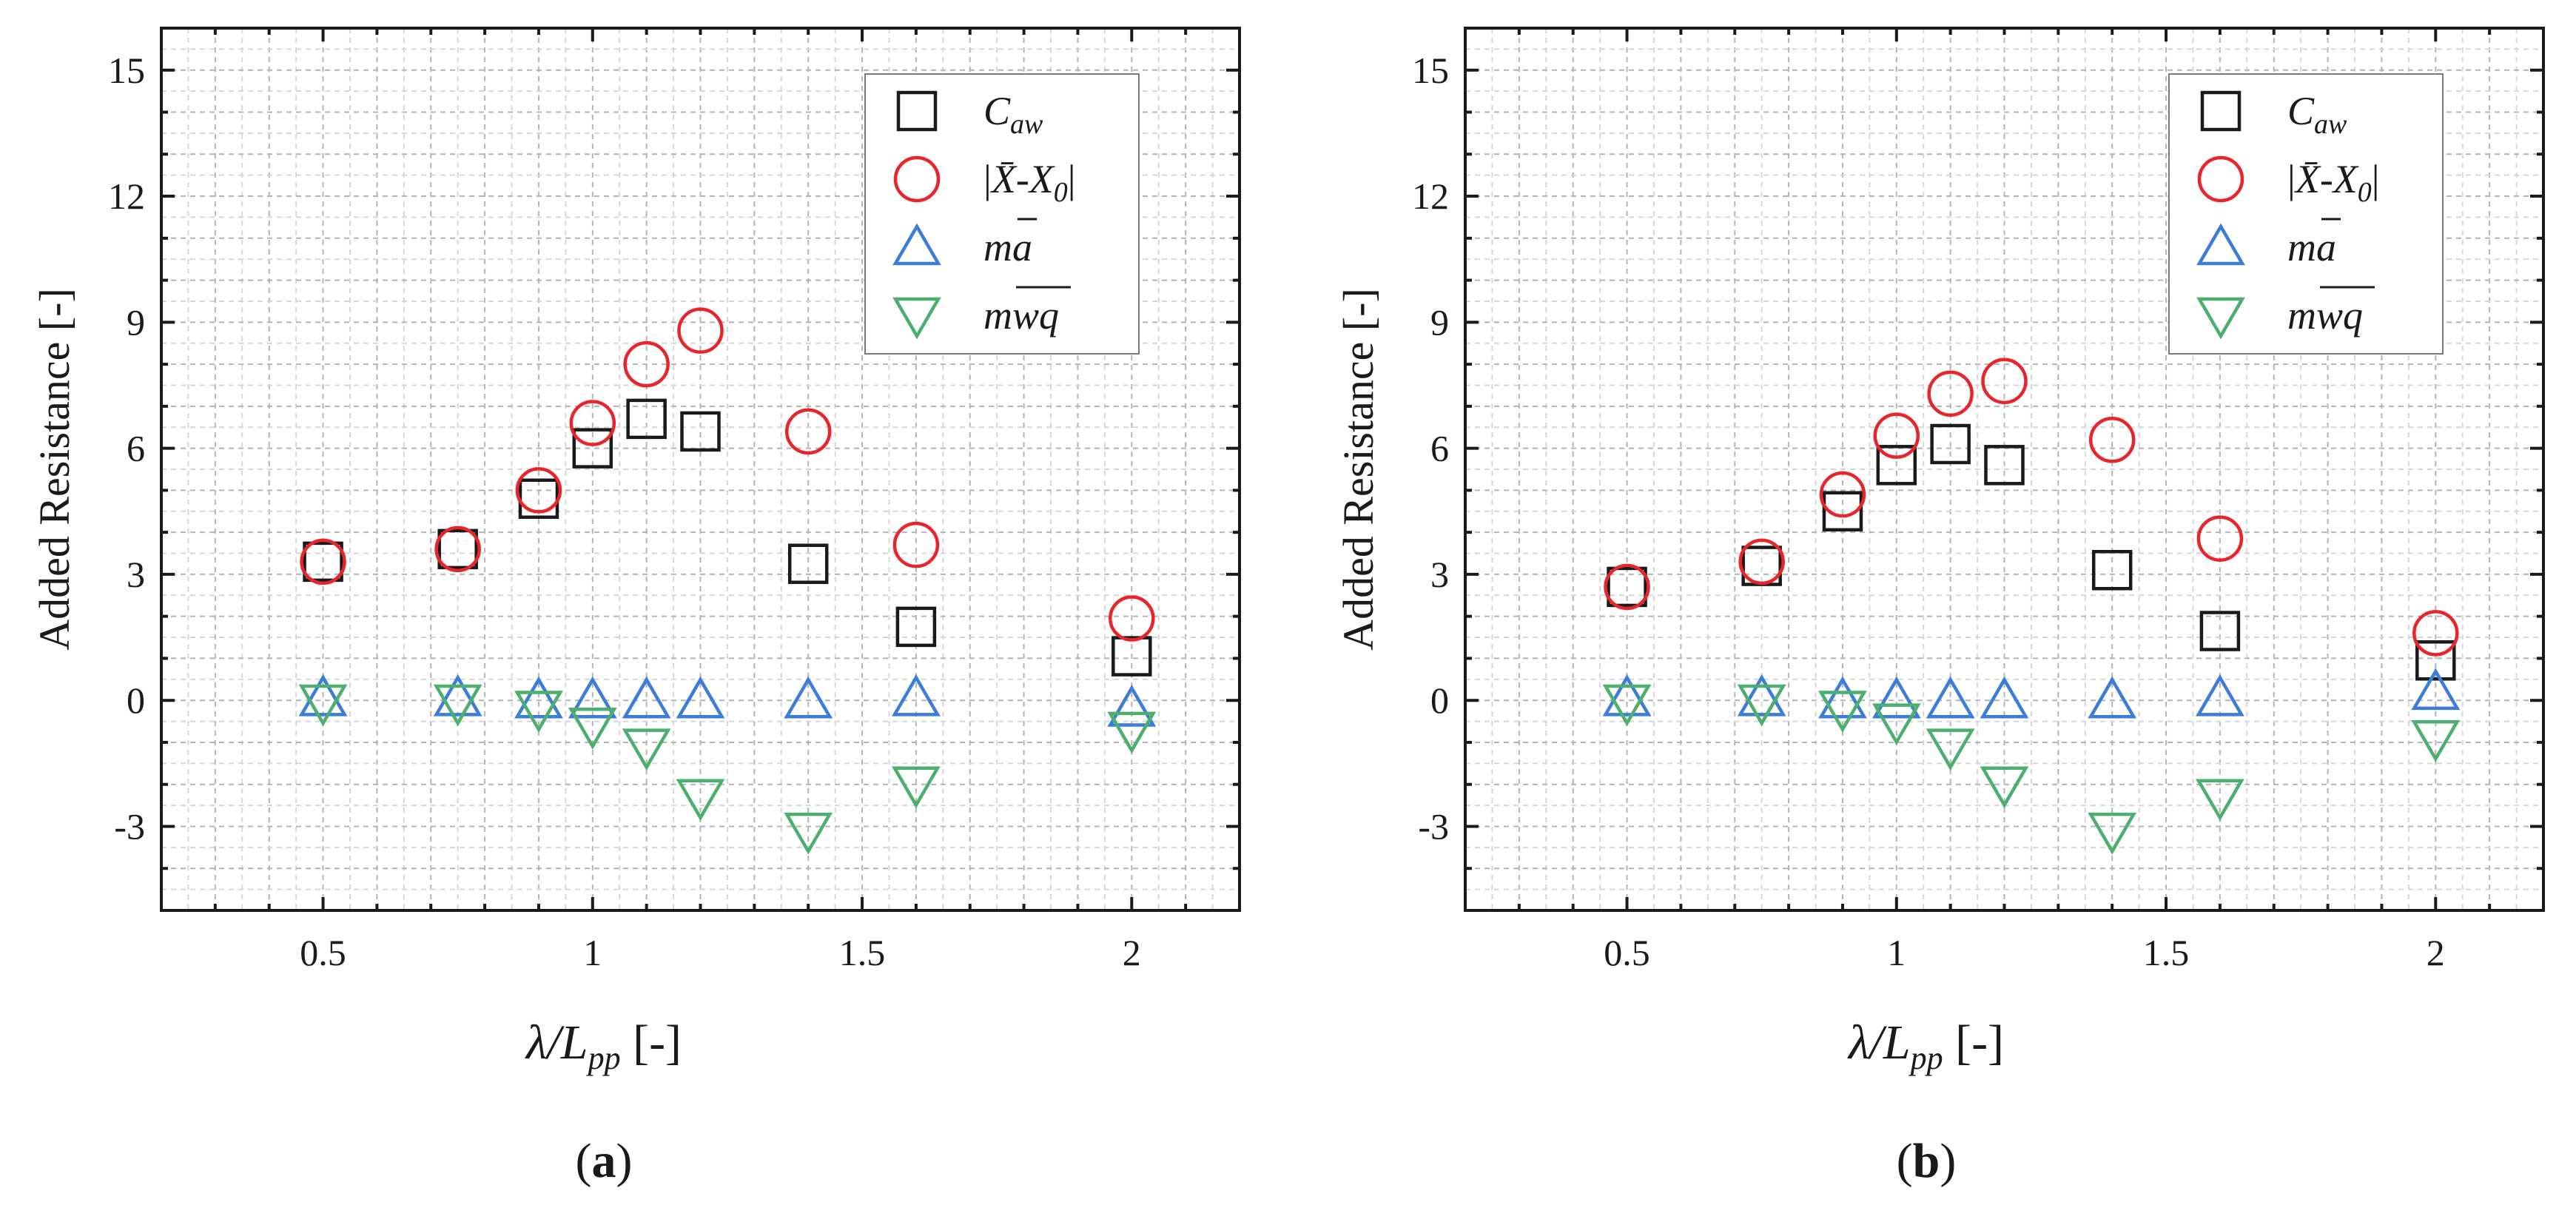 This screenshot has height=1225, width=2576. I want to click on y-tick-label: 15, so click(1430, 70).